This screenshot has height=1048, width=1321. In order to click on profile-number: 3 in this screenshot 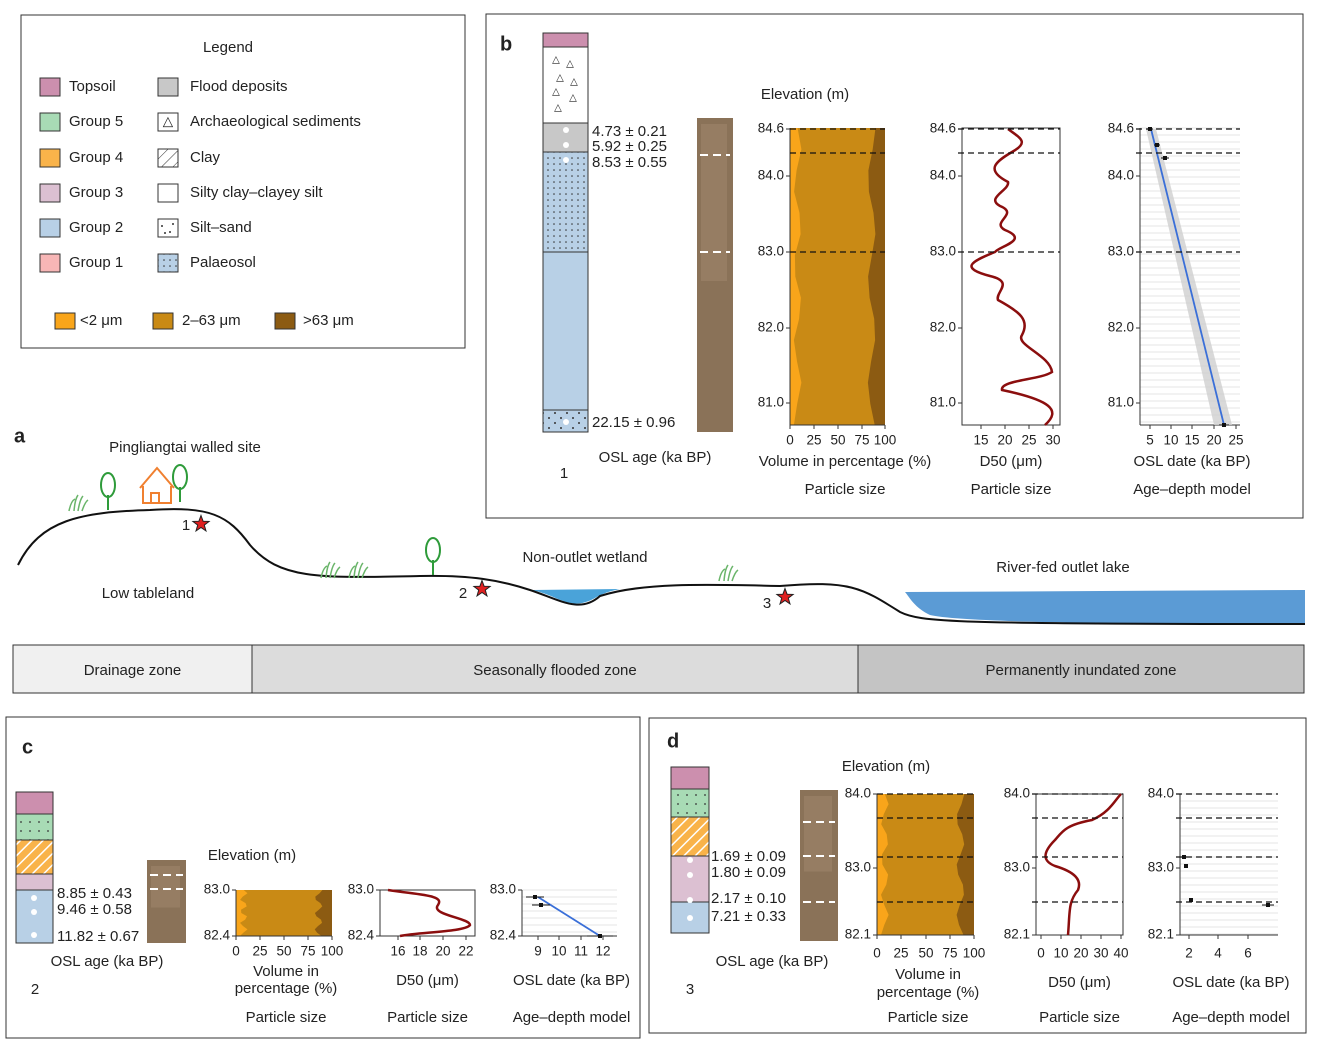, I will do `click(690, 989)`.